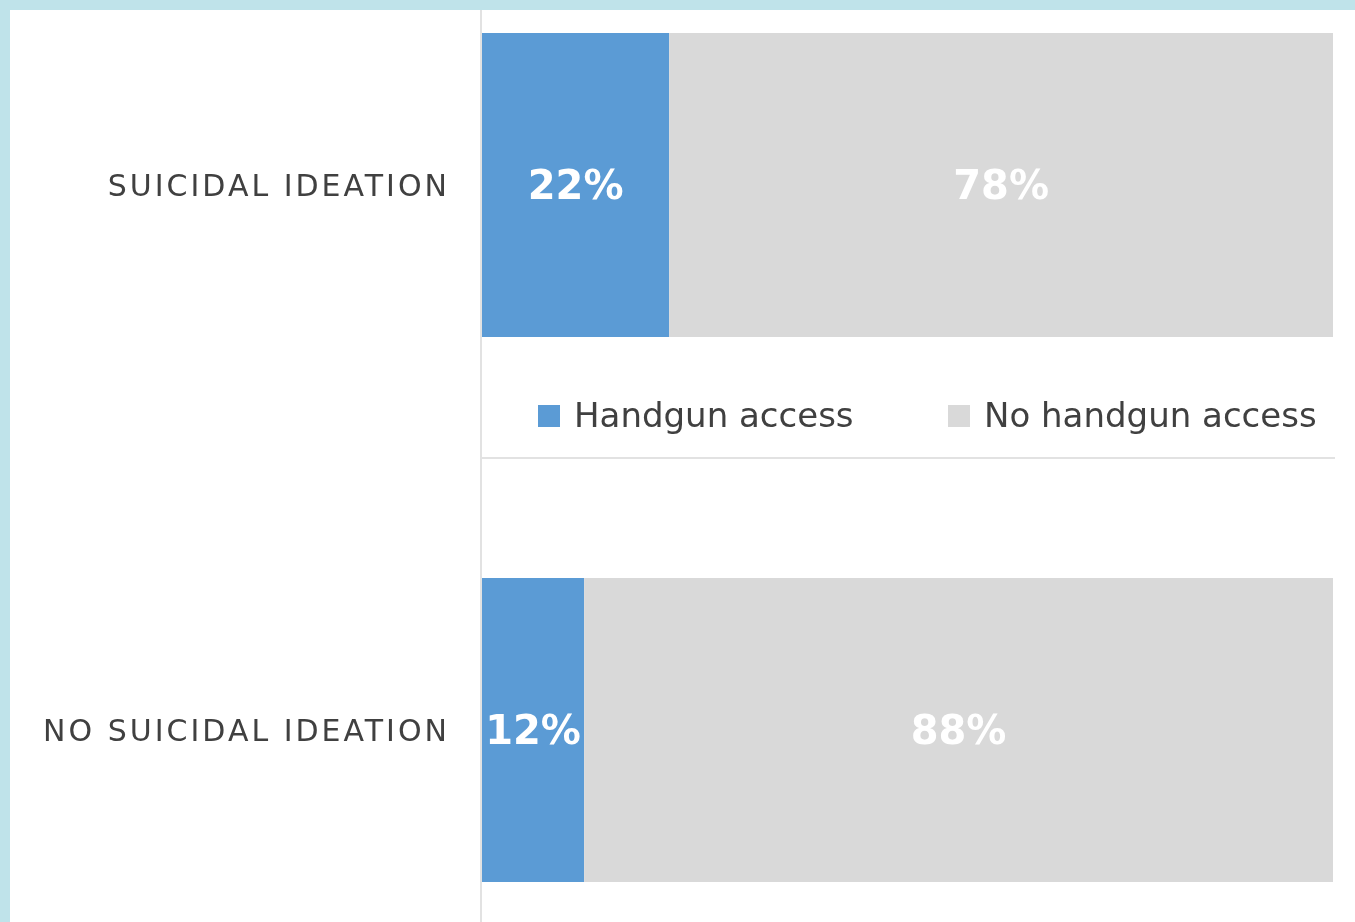 This screenshot has width=1355, height=922. Describe the element at coordinates (1150, 414) in the screenshot. I see `legend-label: No handgun access` at that location.